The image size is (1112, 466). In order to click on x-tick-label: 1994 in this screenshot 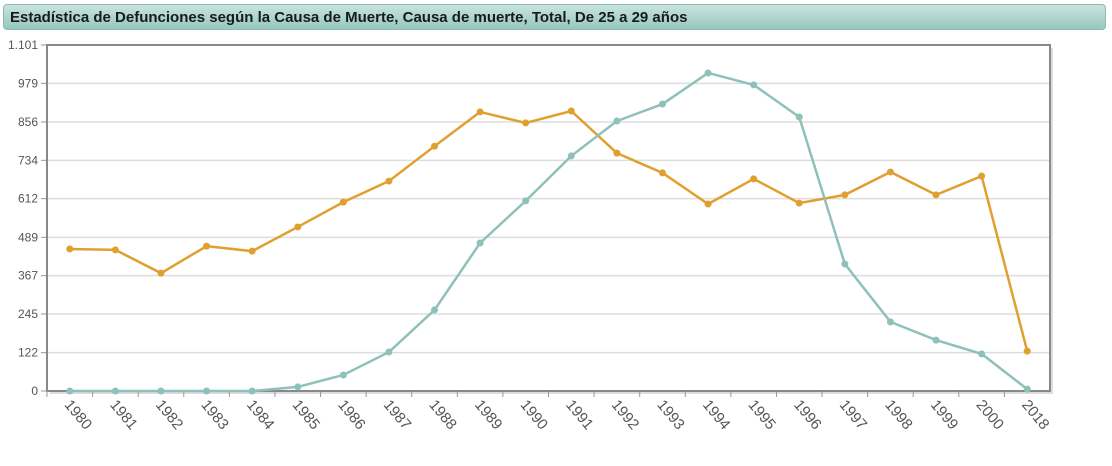, I will do `click(716, 415)`.